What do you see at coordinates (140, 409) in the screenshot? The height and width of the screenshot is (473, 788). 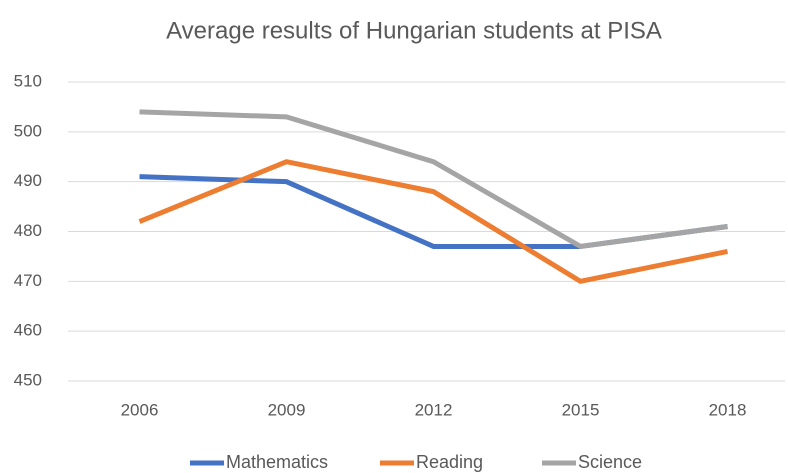 I see `x-tick-label: 2006` at bounding box center [140, 409].